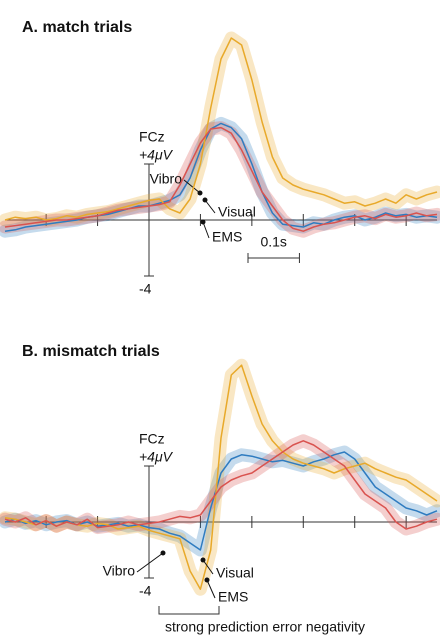 The image size is (440, 640). Describe the element at coordinates (273, 242) in the screenshot. I see `scale-bar-label: 0.1s` at that location.